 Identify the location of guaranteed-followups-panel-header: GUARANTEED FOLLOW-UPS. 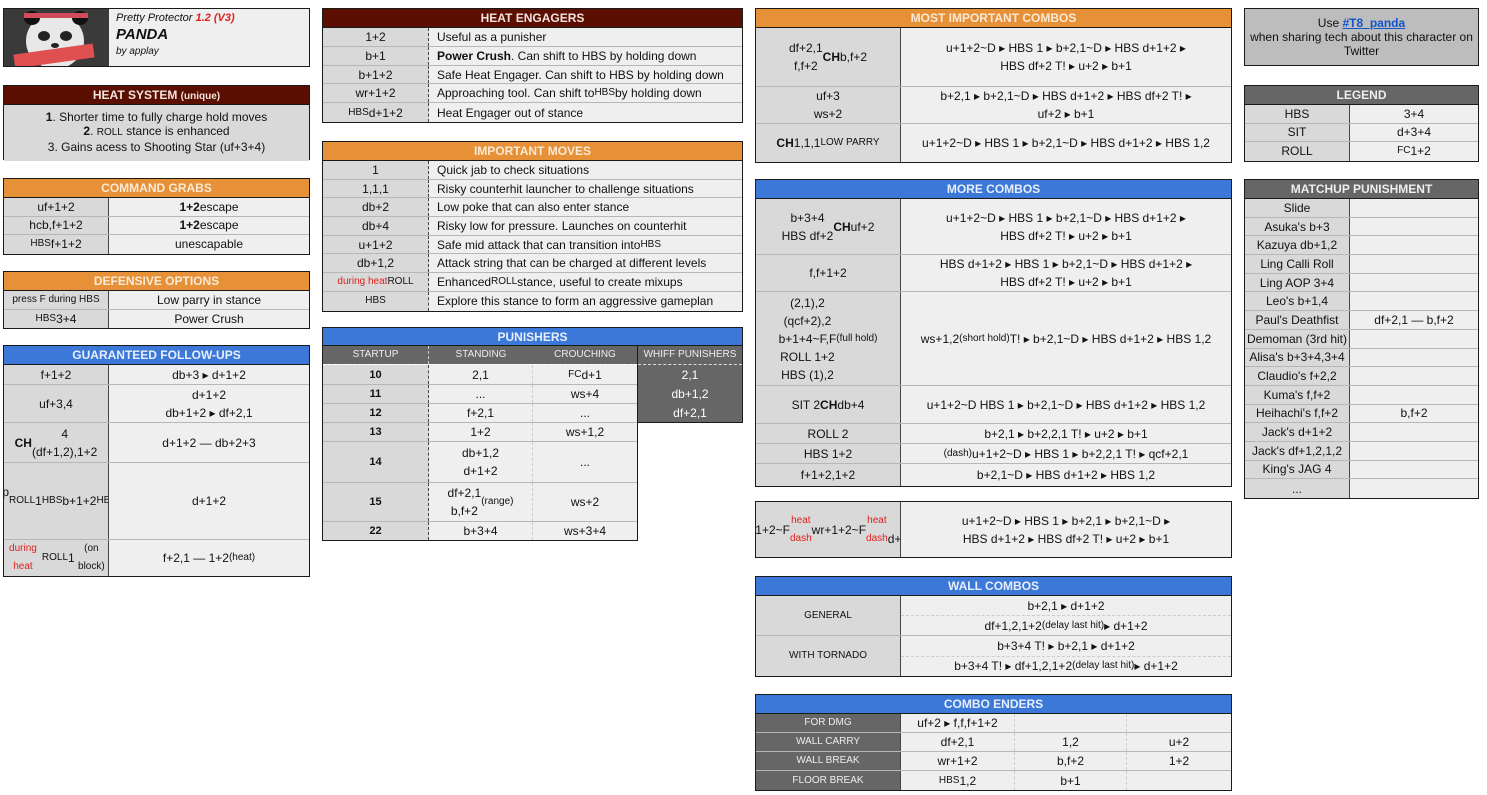
(156, 355).